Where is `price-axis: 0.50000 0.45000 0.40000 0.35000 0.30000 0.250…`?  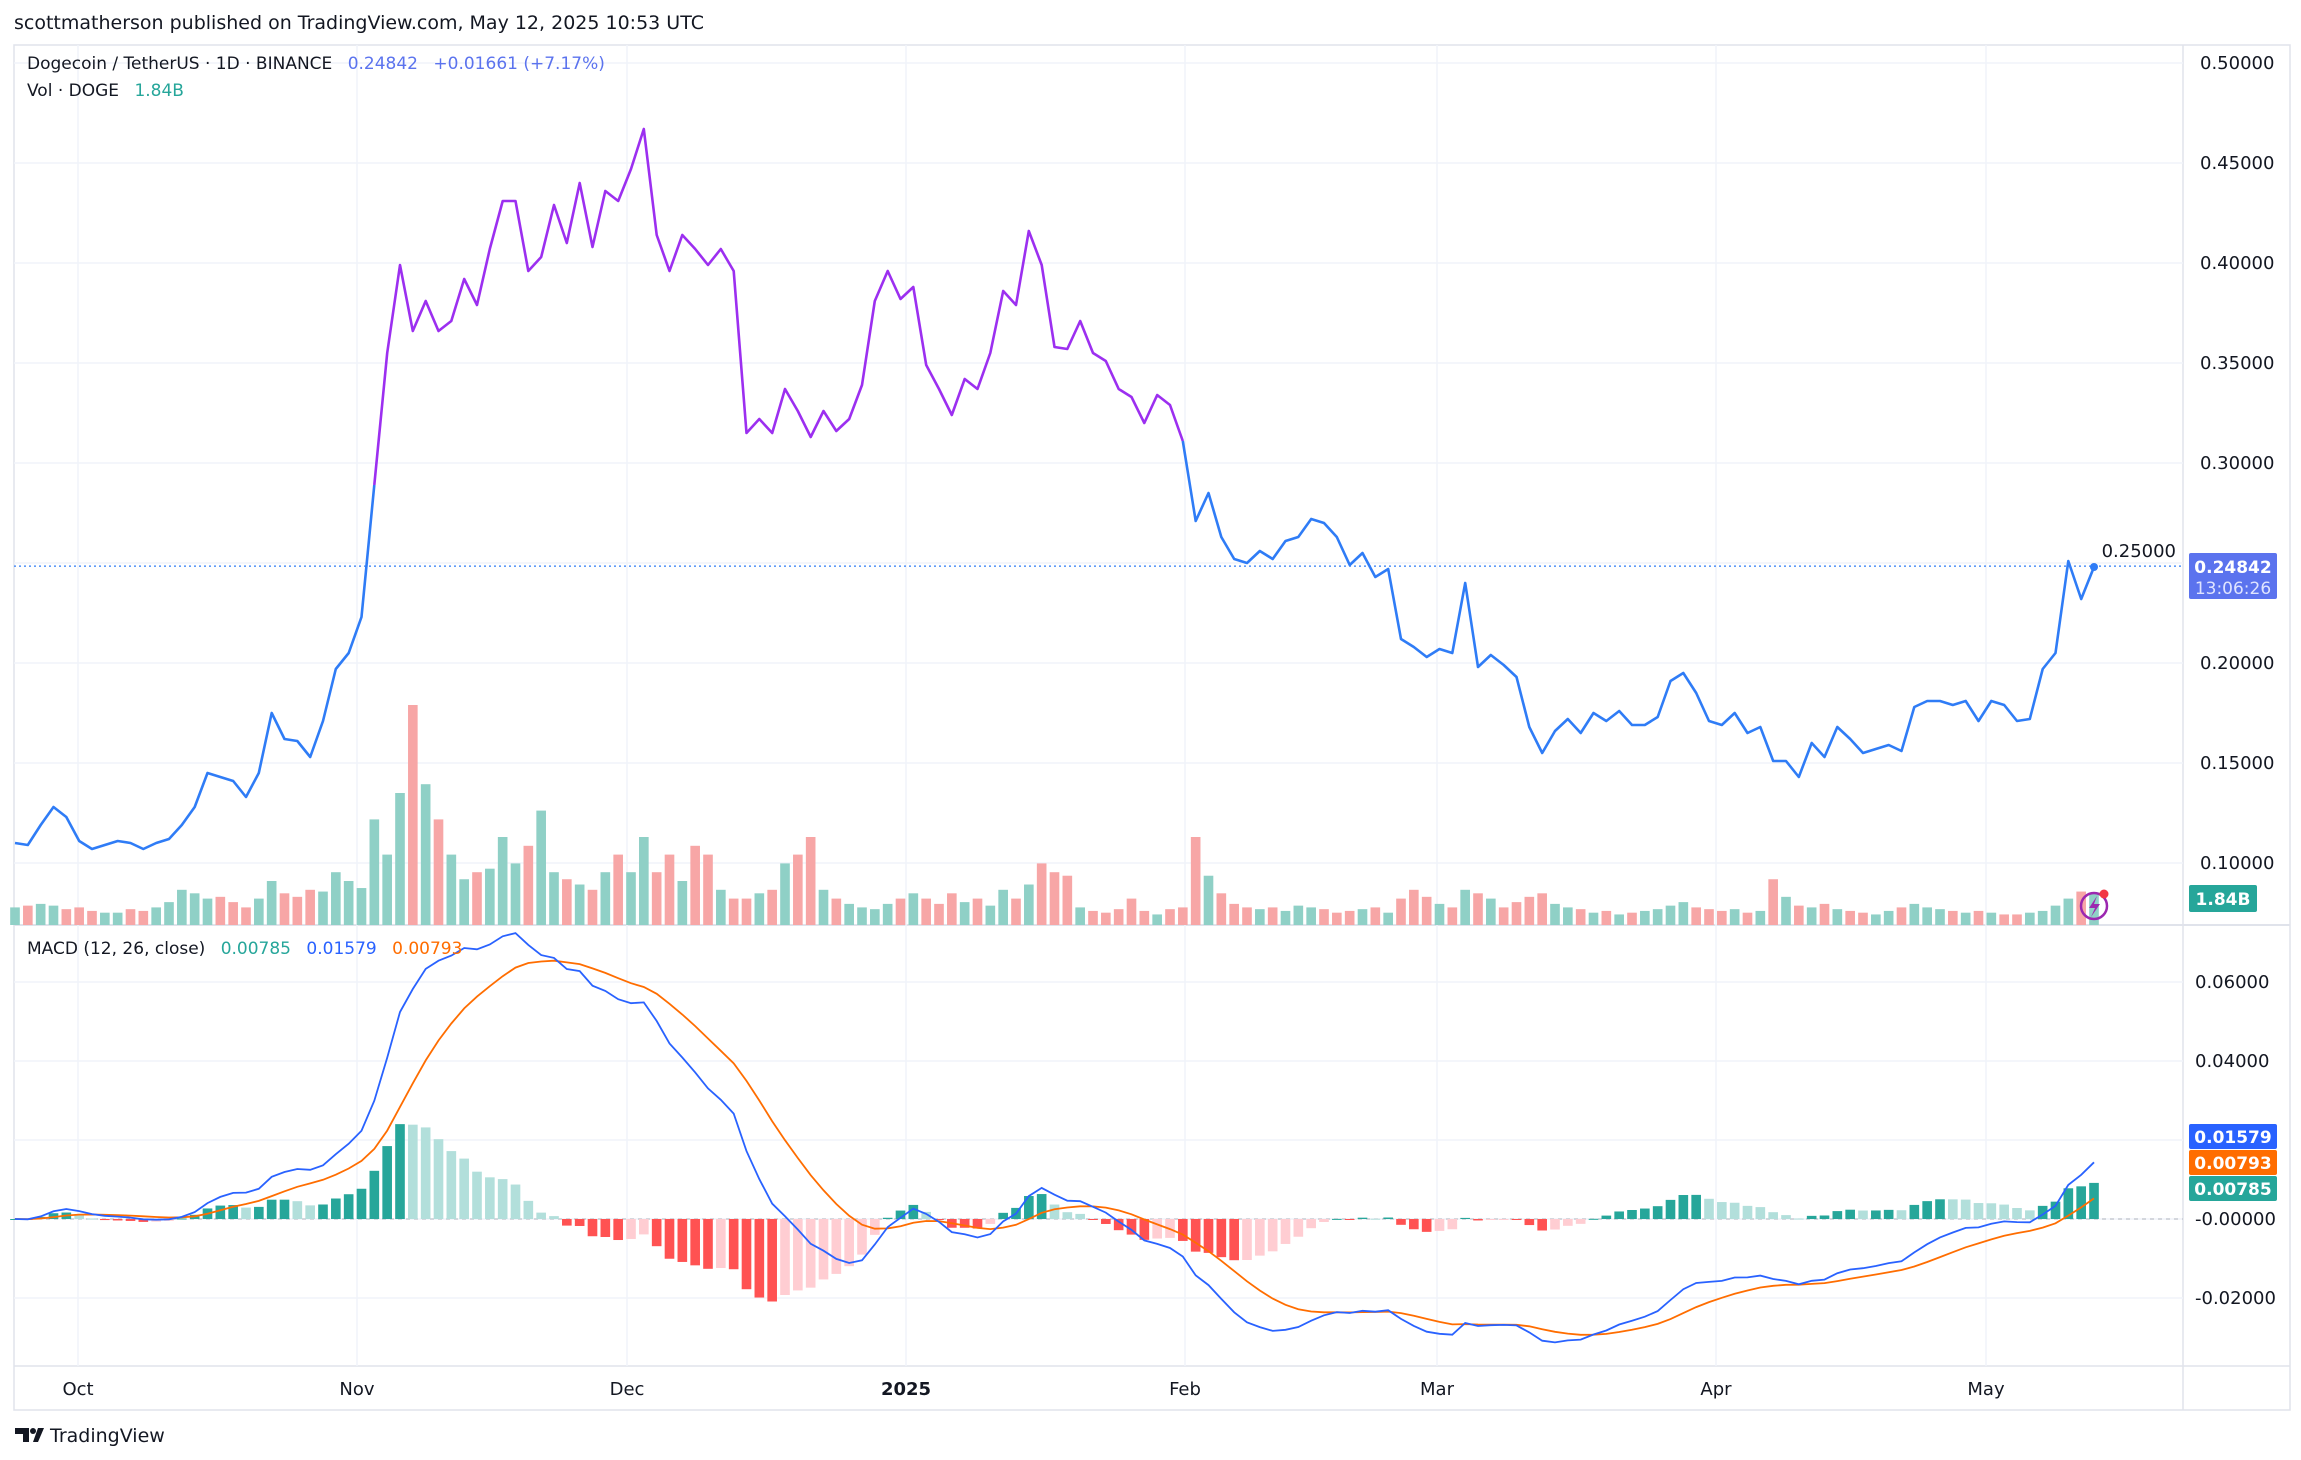 price-axis: 0.50000 0.45000 0.40000 0.35000 0.30000 0.250… is located at coordinates (2188, 463).